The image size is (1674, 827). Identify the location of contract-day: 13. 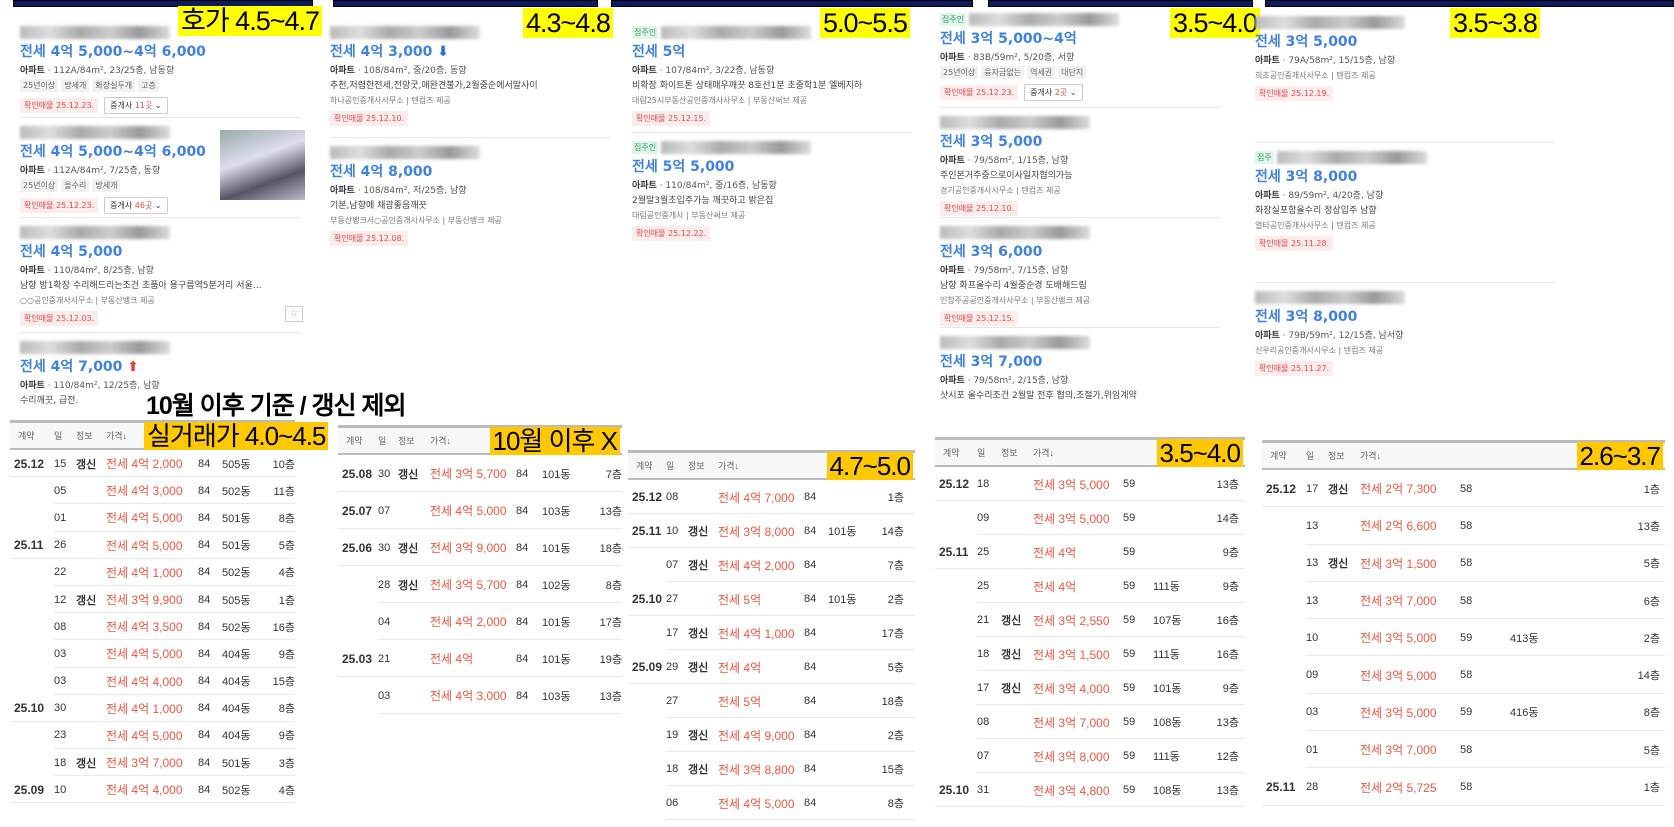
(1312, 600).